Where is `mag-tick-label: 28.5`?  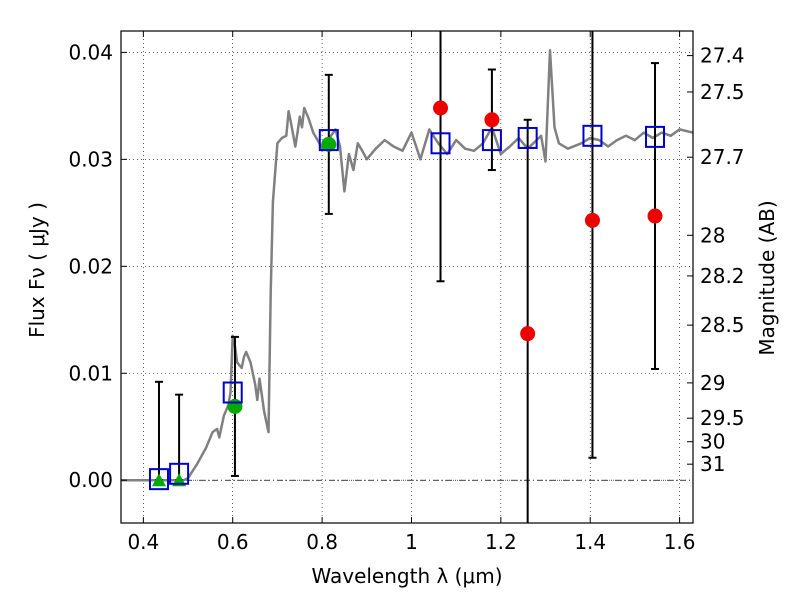 mag-tick-label: 28.5 is located at coordinates (722, 325).